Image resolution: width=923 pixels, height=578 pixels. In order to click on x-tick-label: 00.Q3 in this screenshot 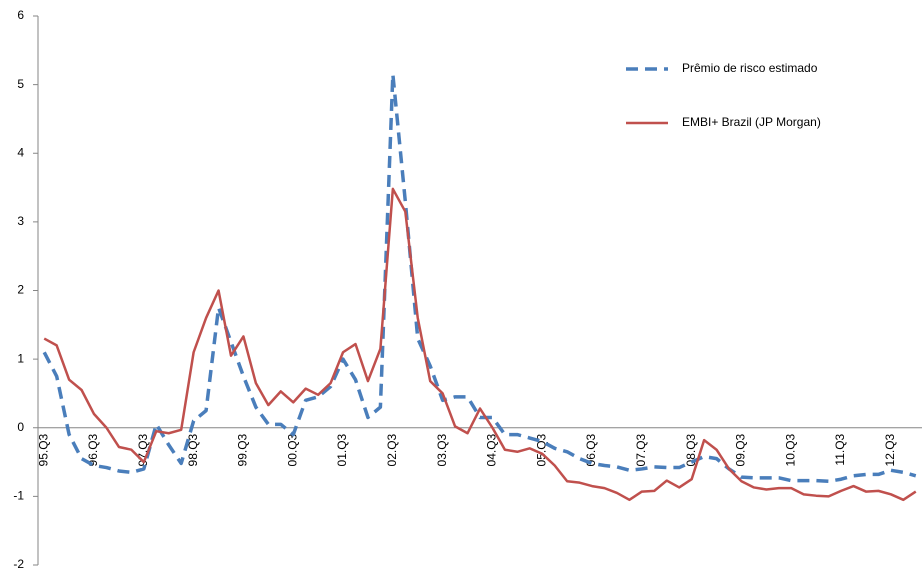, I will do `click(292, 449)`.